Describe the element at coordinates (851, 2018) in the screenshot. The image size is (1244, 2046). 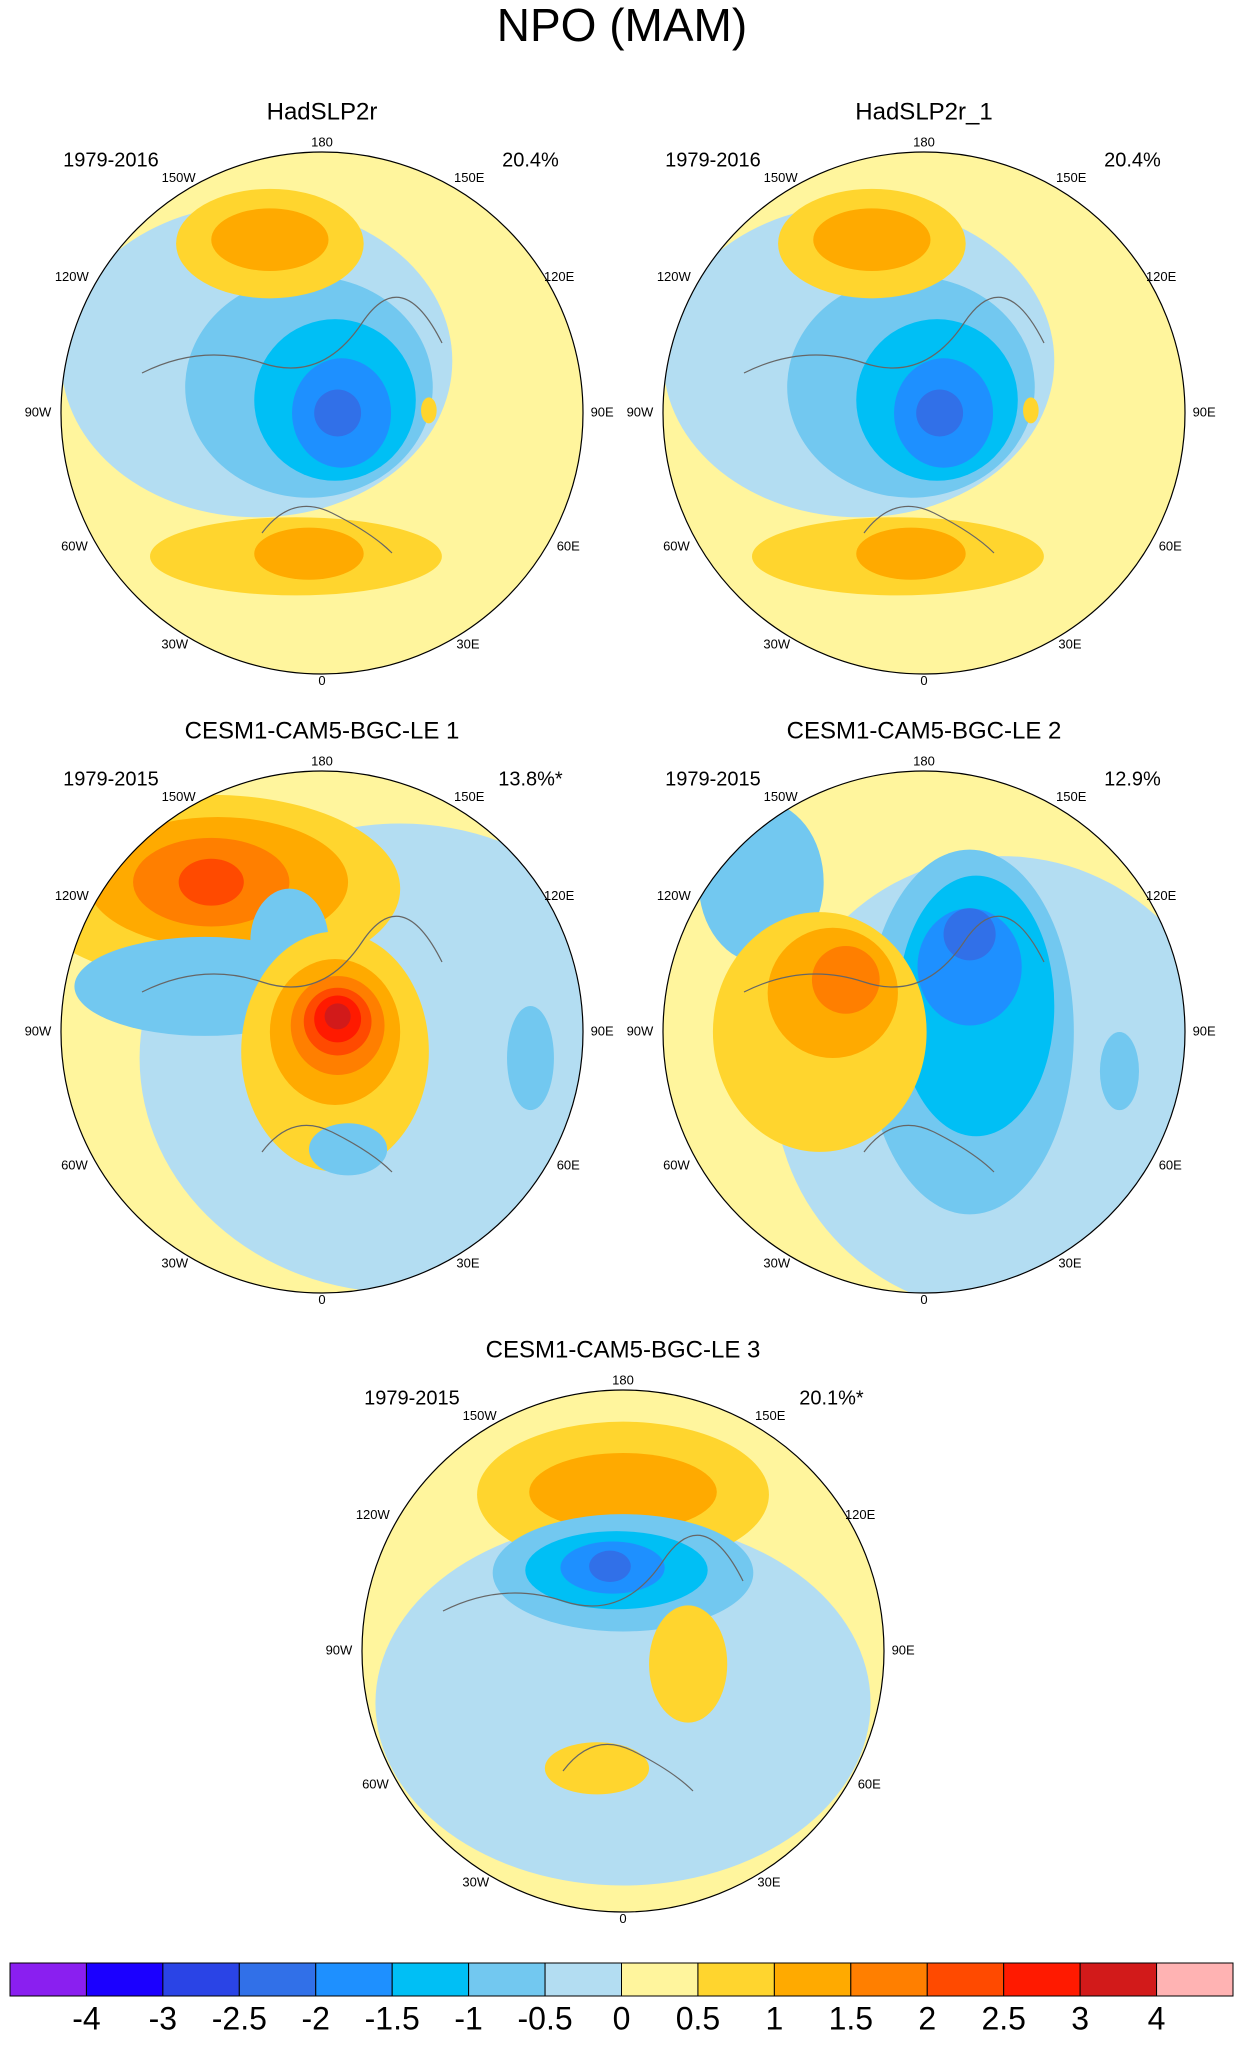
I see `colorbar-label: 1.5` at that location.